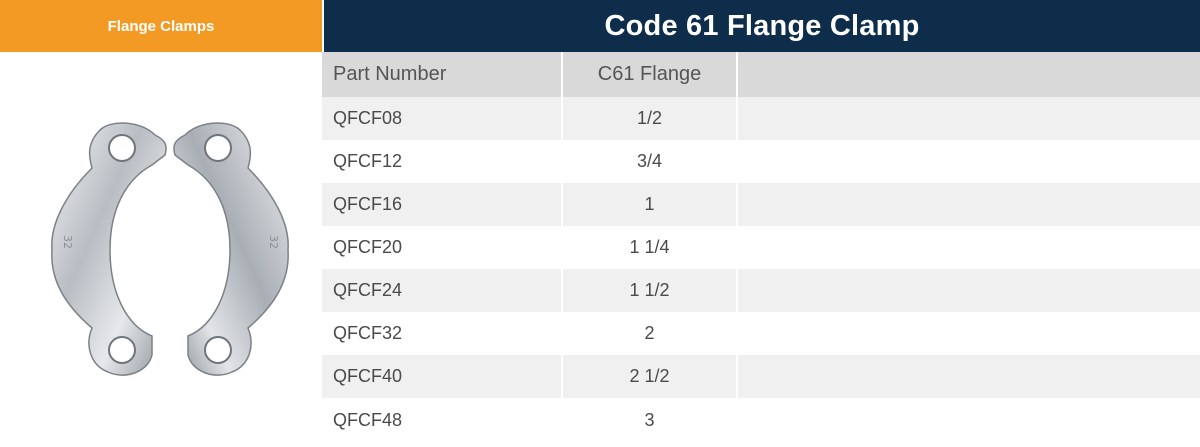  I want to click on flange-clamp-image: 32 32, so click(170, 249).